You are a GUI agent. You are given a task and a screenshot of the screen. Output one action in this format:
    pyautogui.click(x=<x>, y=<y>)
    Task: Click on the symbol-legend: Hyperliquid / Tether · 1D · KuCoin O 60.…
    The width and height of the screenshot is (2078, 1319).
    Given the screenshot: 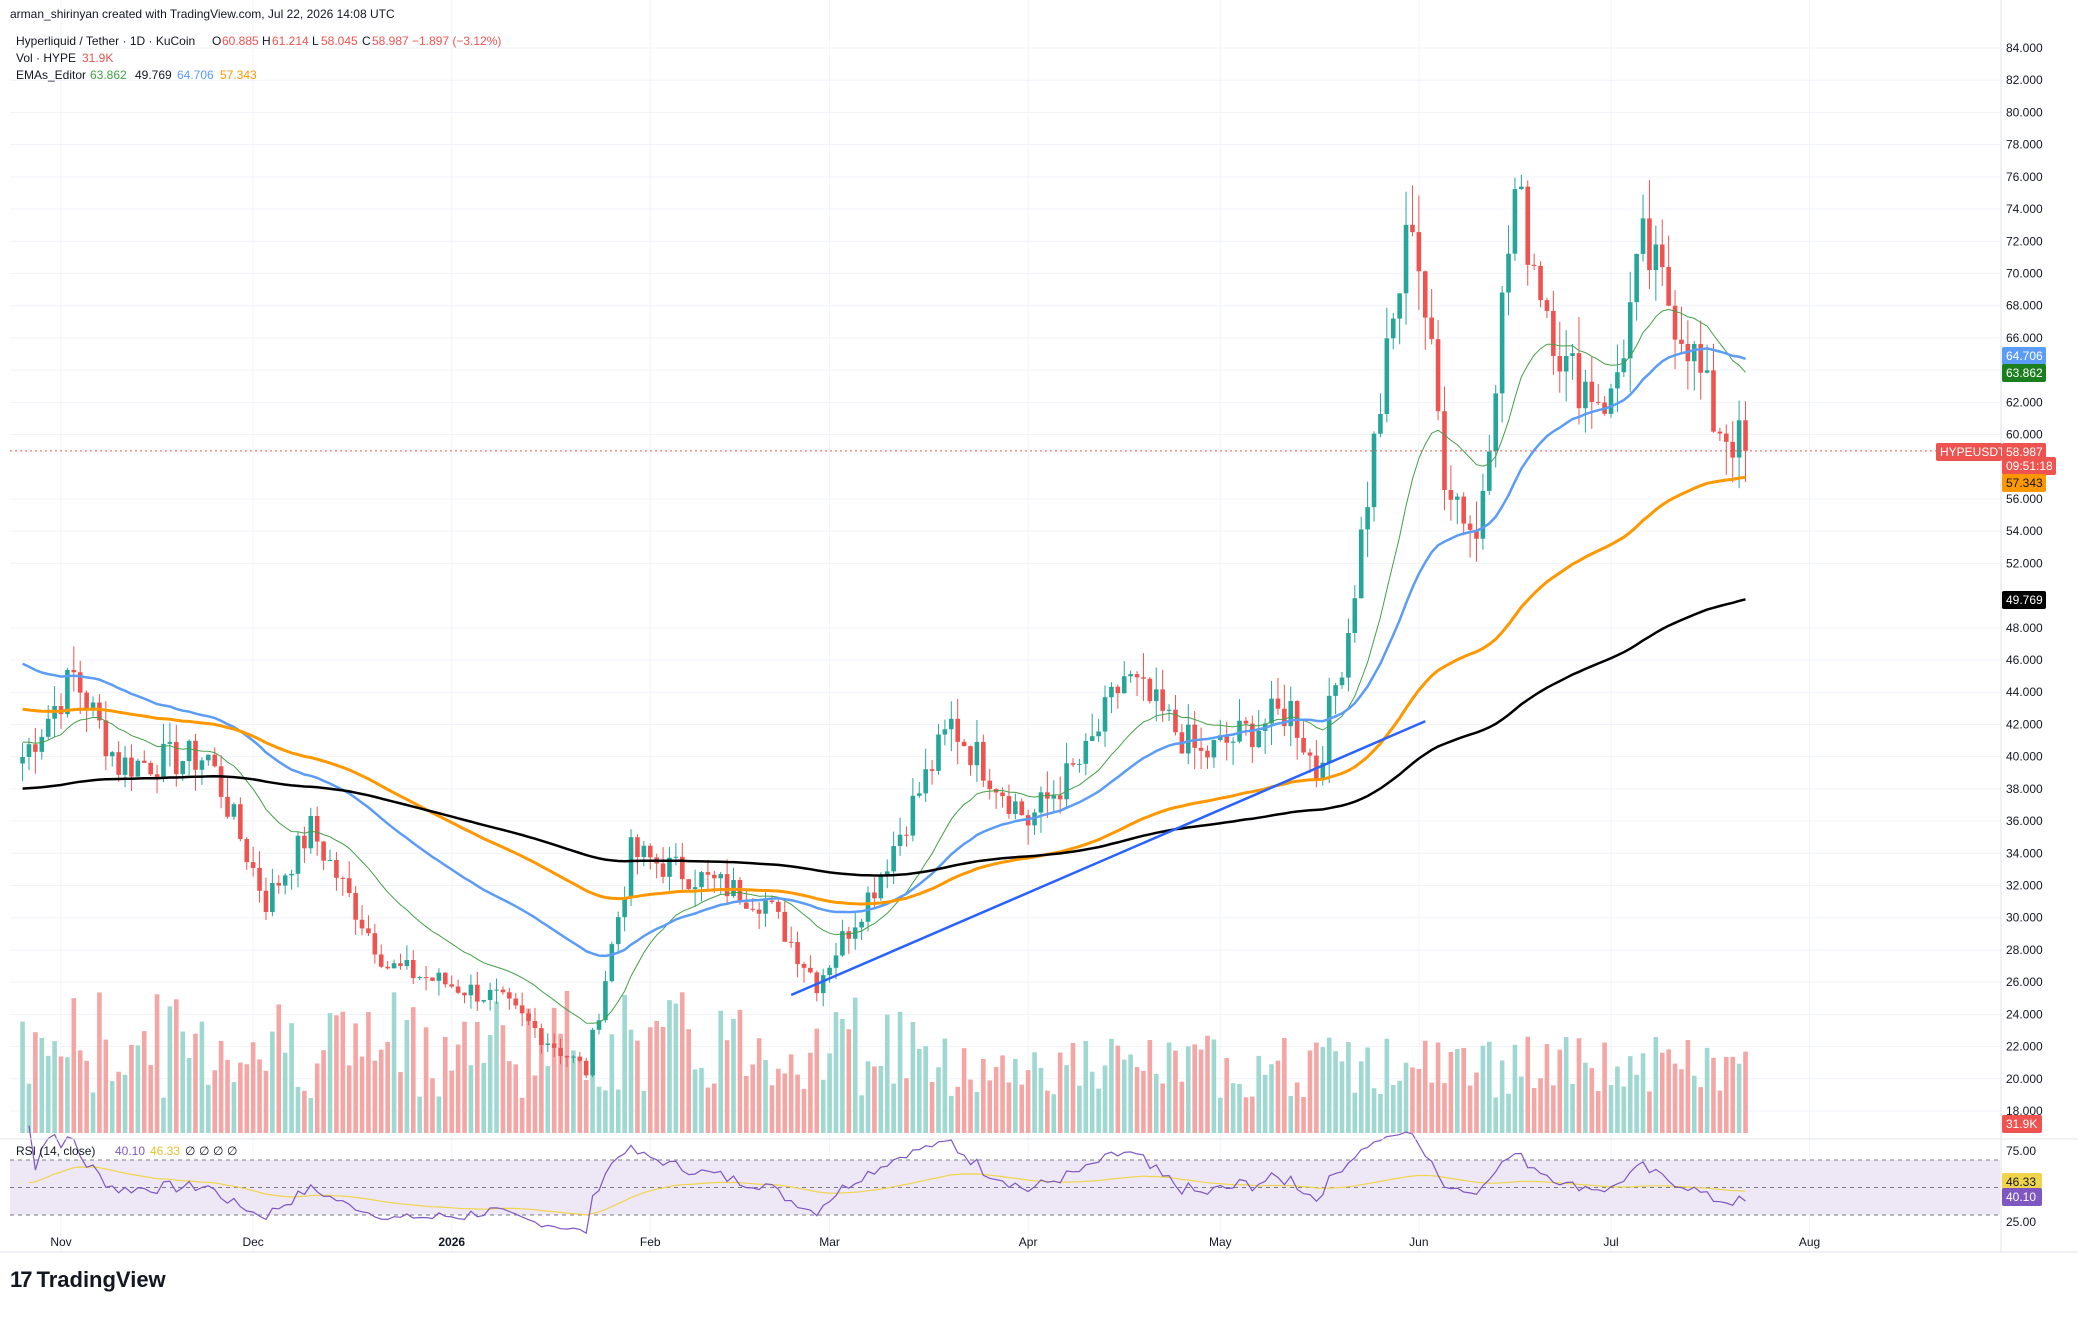 What is the action you would take?
    pyautogui.click(x=258, y=41)
    